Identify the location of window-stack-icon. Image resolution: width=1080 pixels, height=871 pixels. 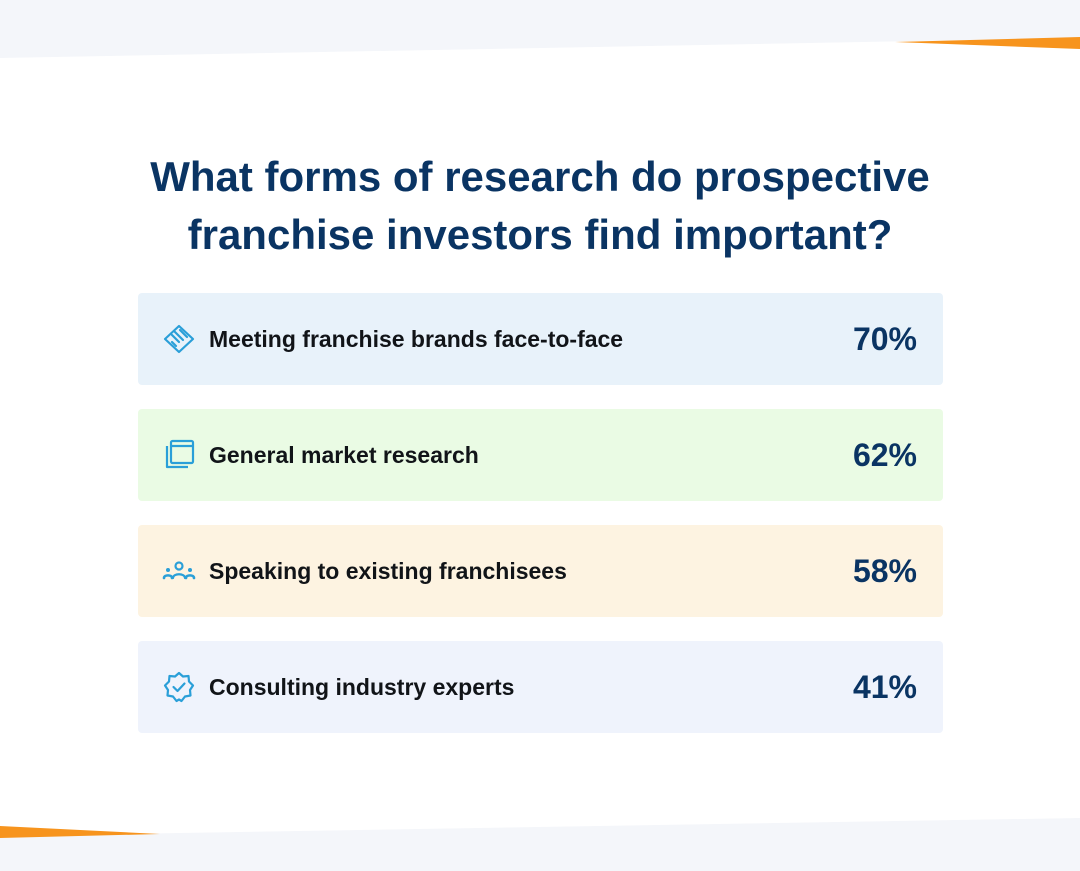
(179, 455).